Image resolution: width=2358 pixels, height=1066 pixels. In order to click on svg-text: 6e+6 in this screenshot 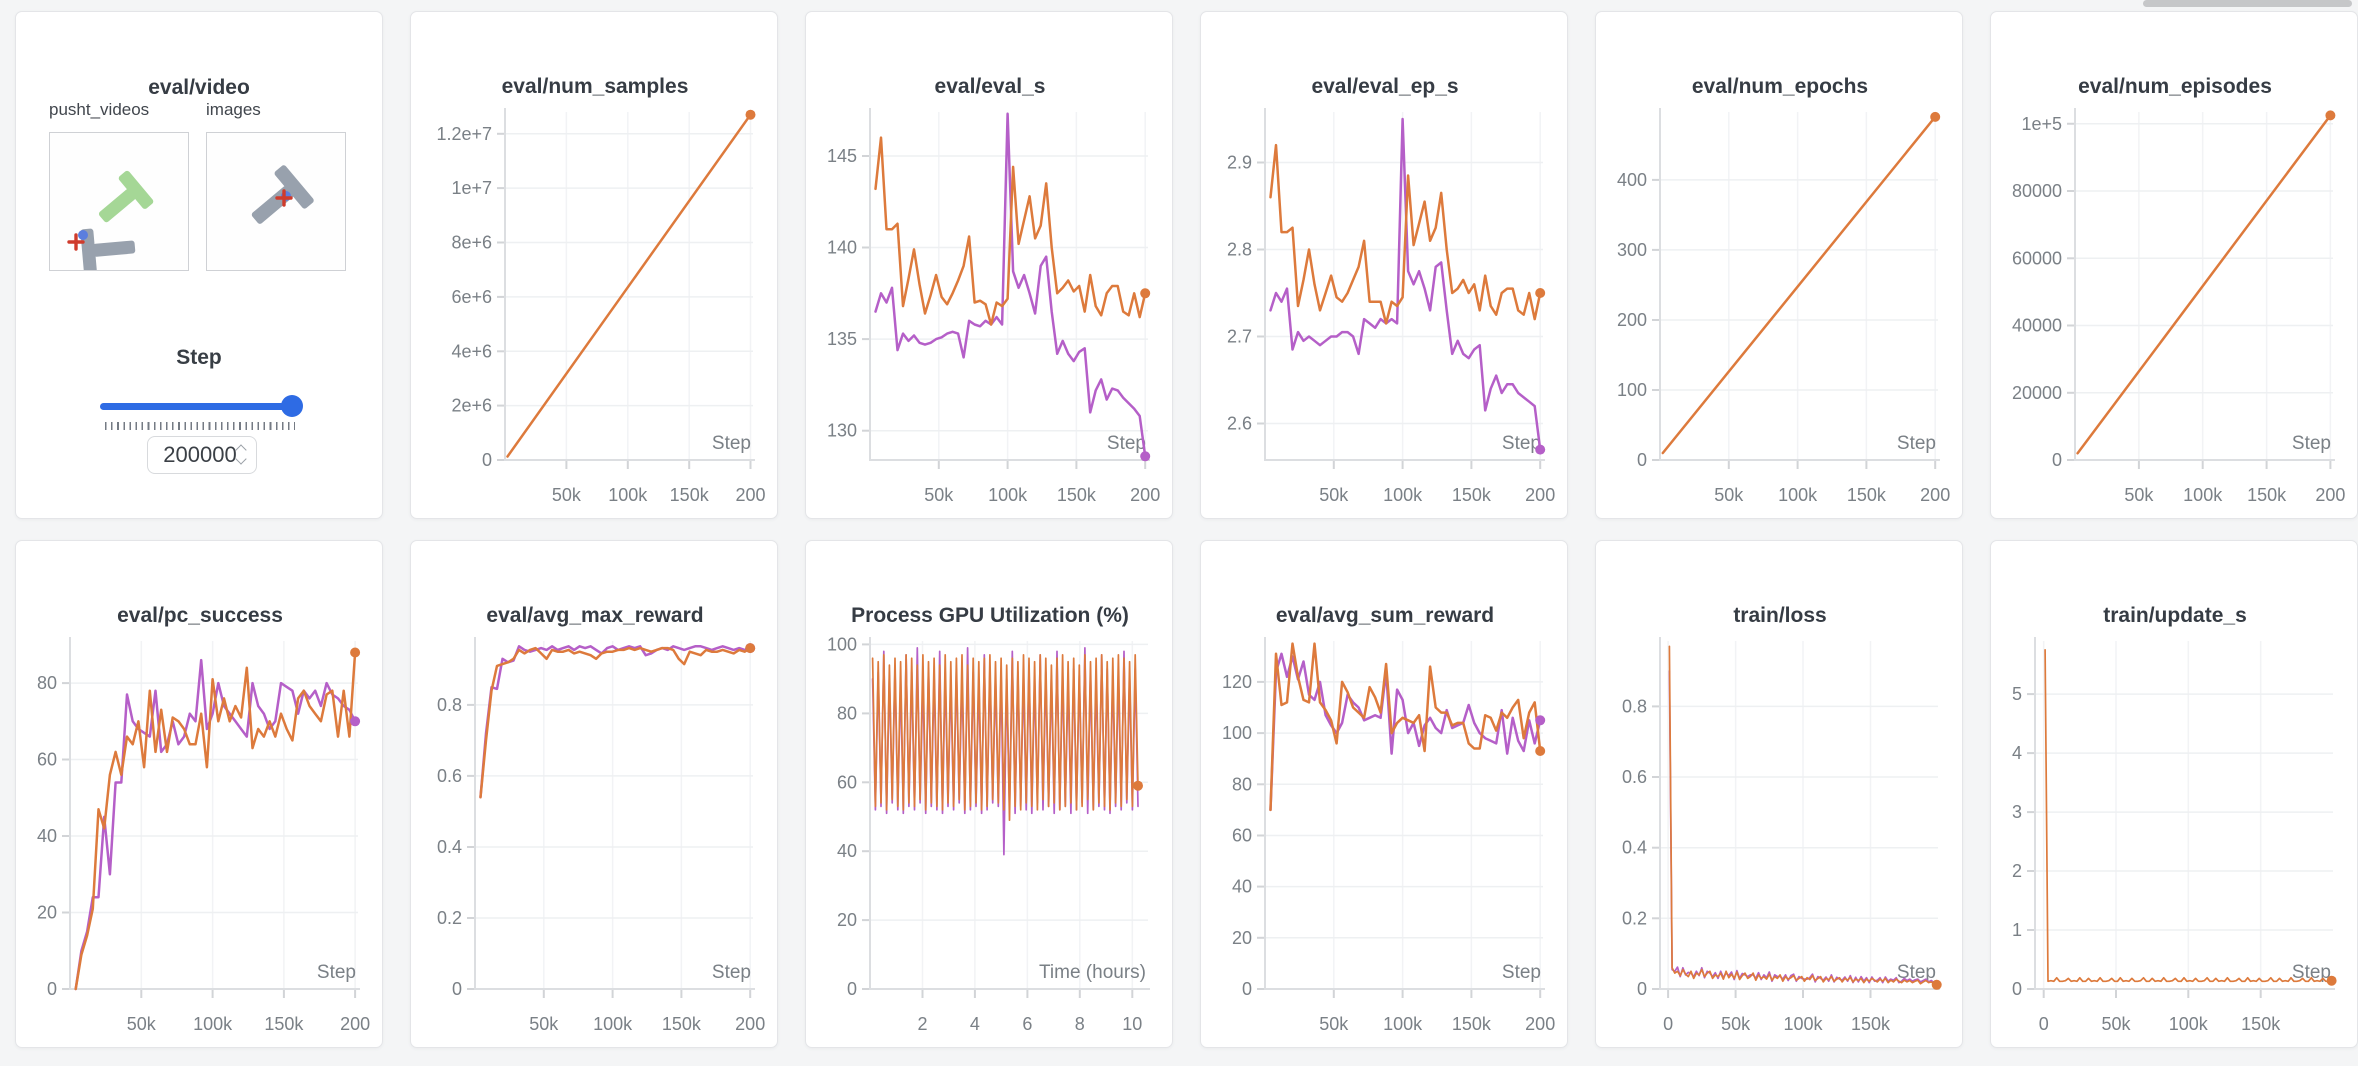, I will do `click(471, 297)`.